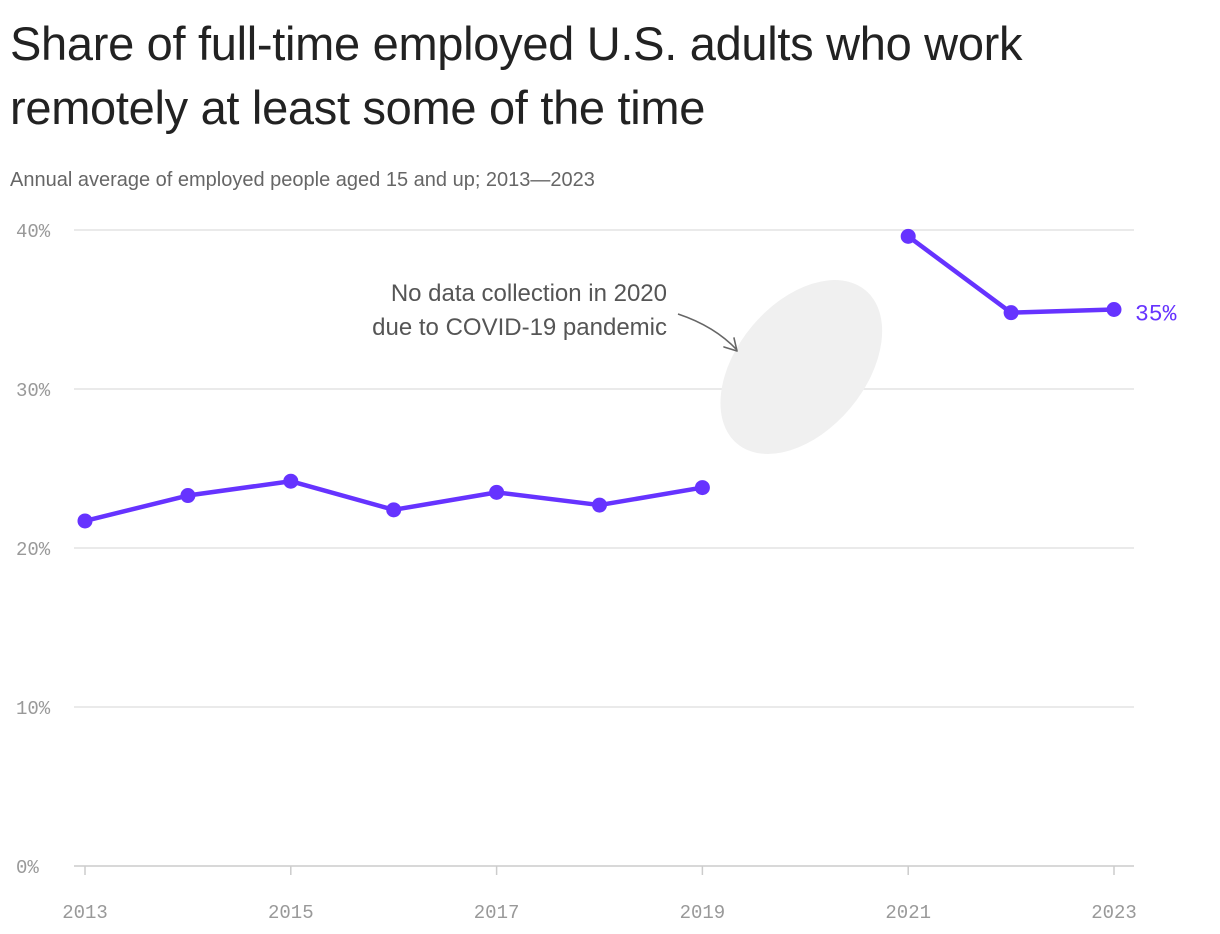  I want to click on x-tick-label: 2017, so click(497, 913).